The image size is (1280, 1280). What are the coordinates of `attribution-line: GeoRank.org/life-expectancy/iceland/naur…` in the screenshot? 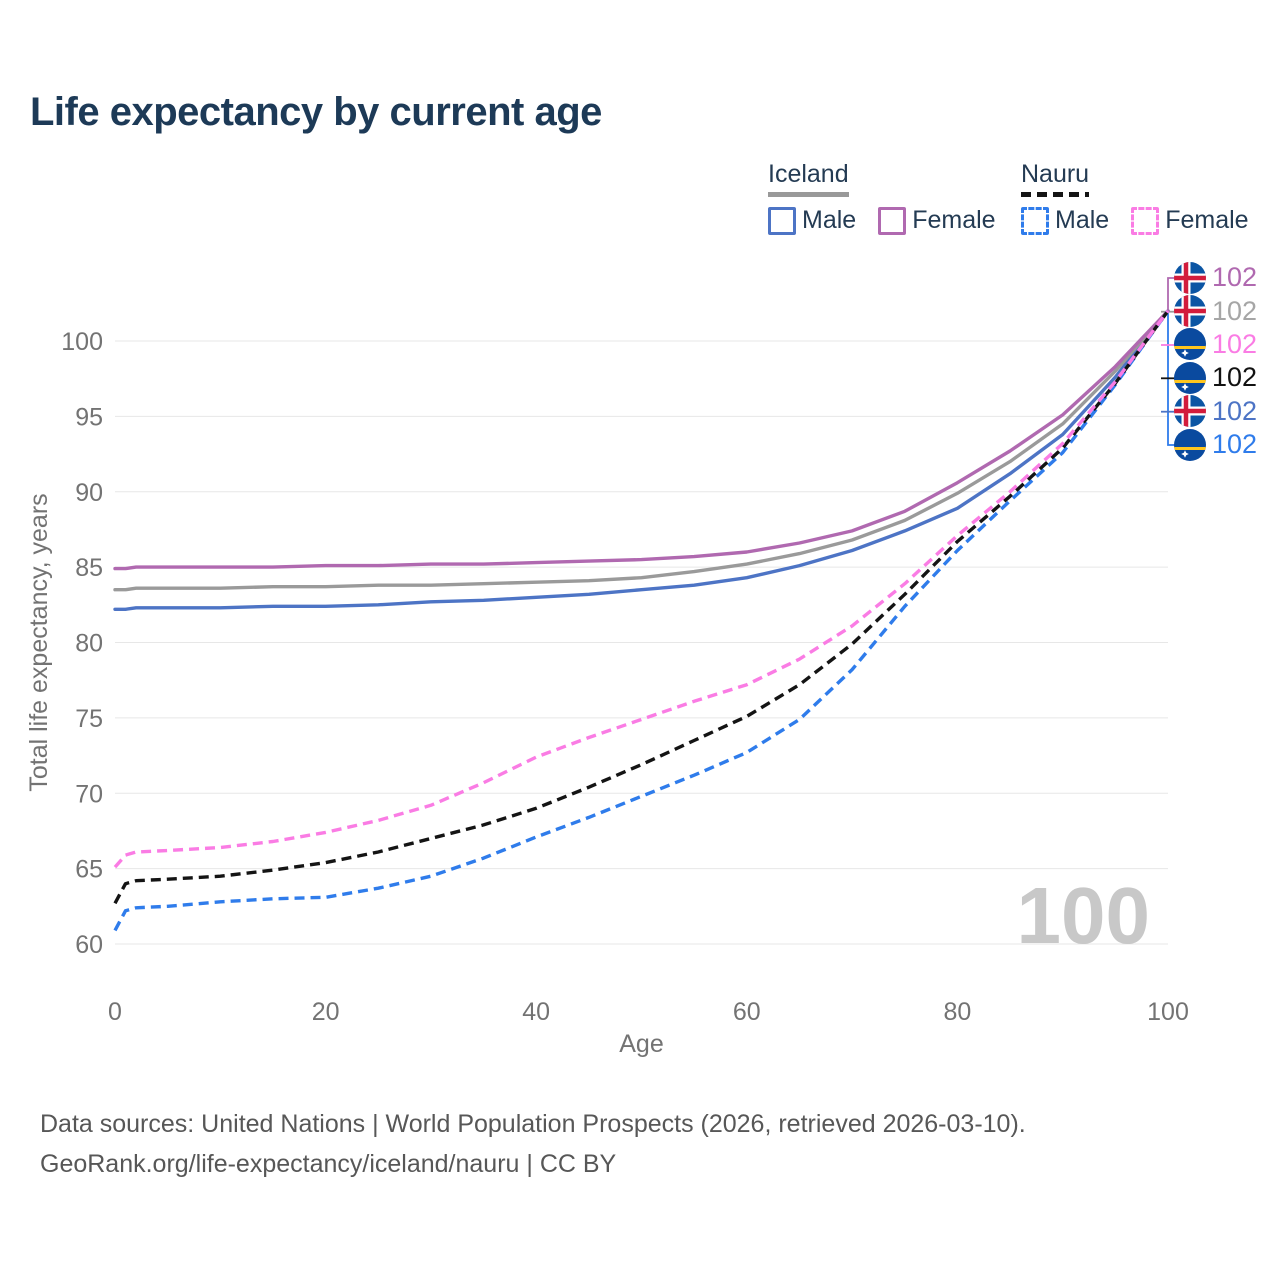 It's located at (328, 1164).